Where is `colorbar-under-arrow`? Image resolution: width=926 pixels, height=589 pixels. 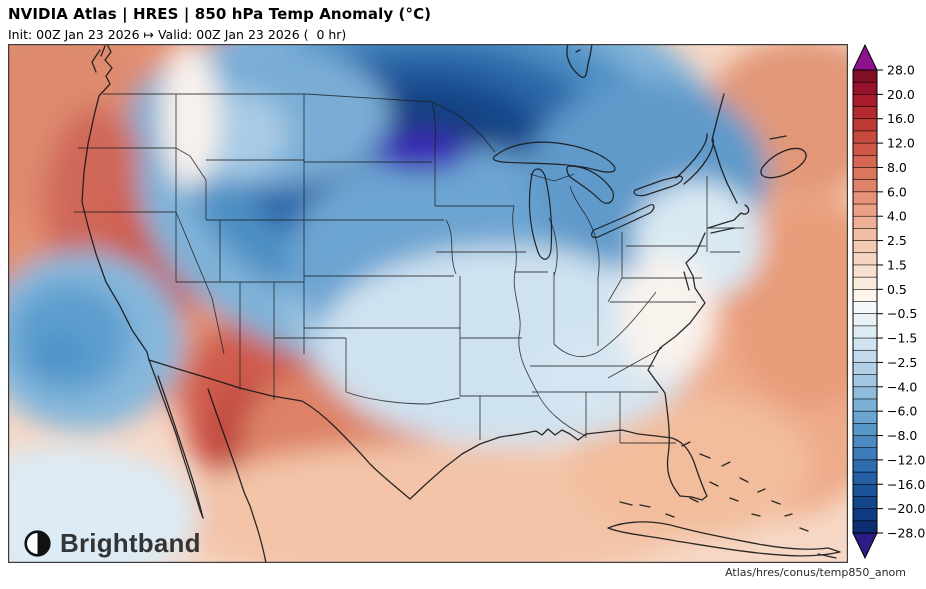
colorbar-under-arrow is located at coordinates (865, 546).